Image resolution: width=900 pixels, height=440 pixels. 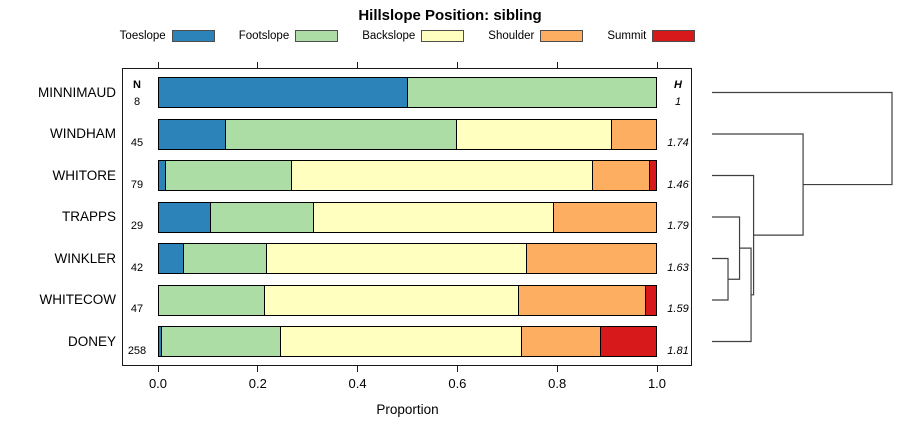 What do you see at coordinates (678, 85) in the screenshot?
I see `h-column-header: H` at bounding box center [678, 85].